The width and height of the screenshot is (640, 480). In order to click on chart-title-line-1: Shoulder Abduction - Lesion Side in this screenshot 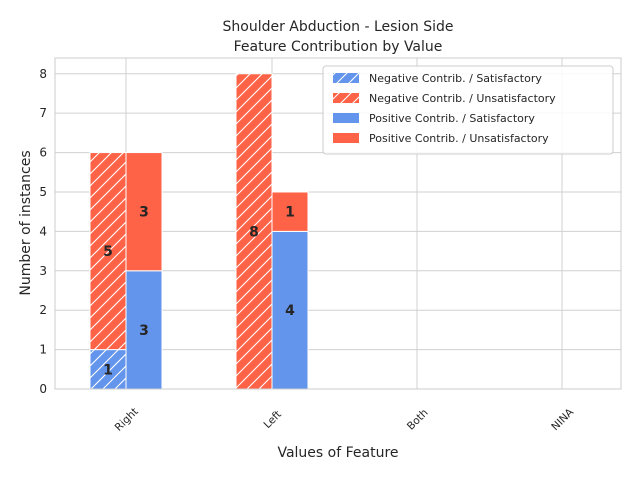, I will do `click(338, 27)`.